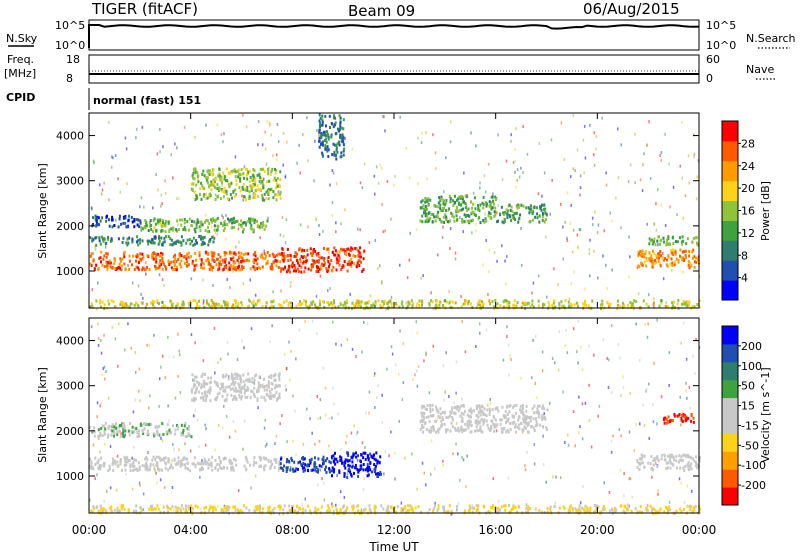 The width and height of the screenshot is (800, 554). I want to click on colorbar-tick-label: 4, so click(744, 278).